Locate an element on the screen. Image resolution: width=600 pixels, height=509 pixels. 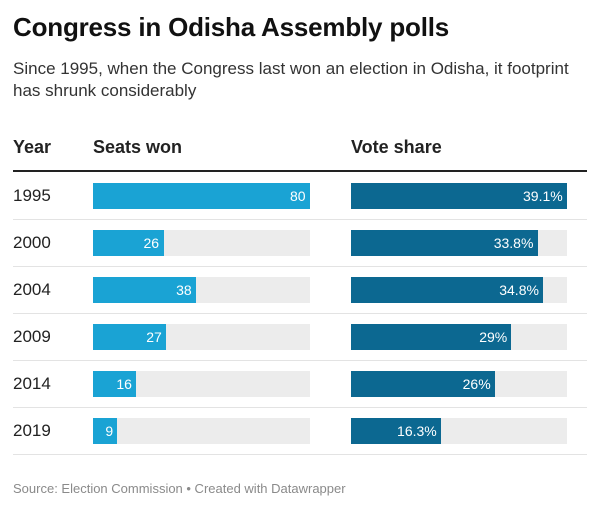
year-label: 2000 is located at coordinates (32, 242).